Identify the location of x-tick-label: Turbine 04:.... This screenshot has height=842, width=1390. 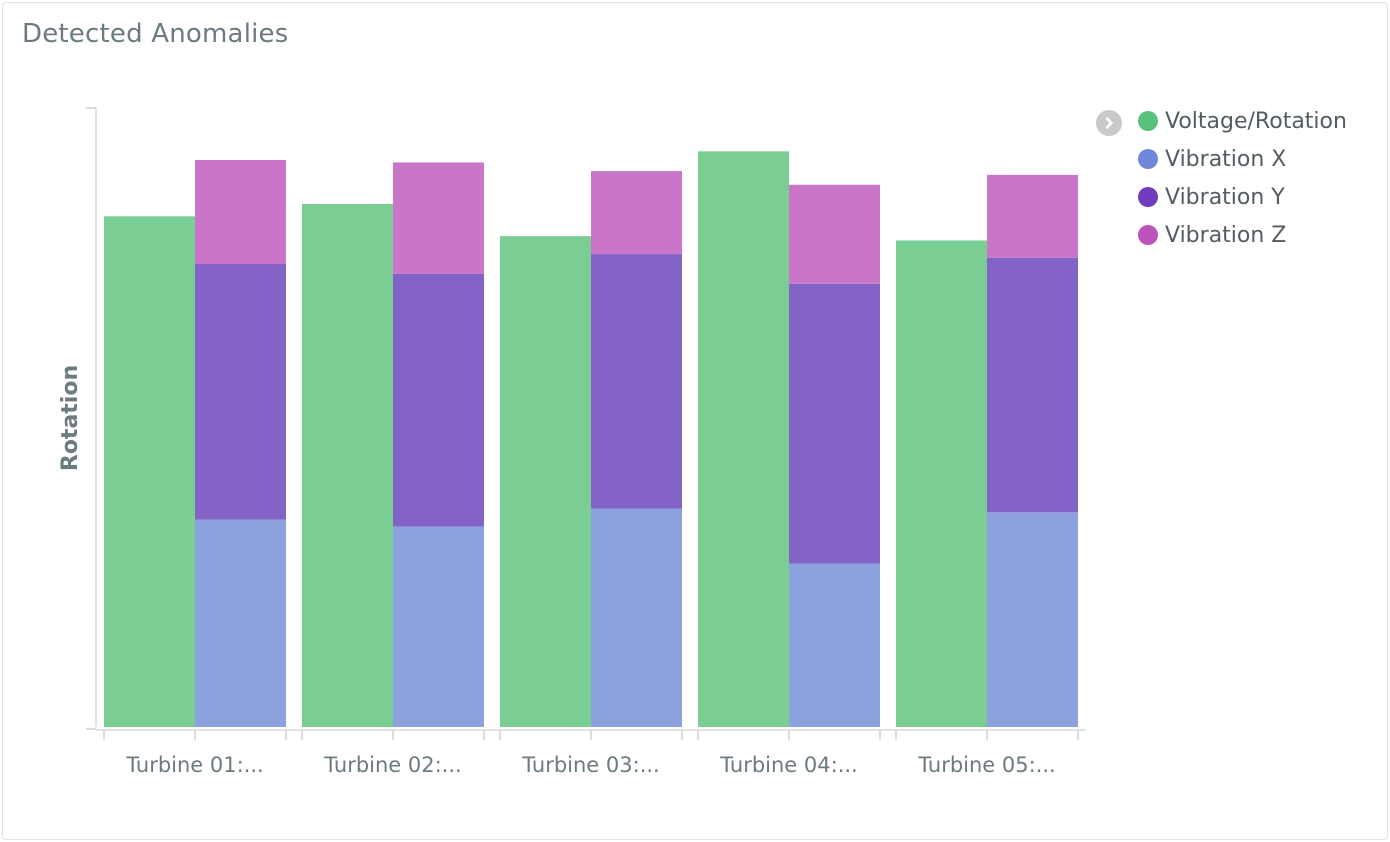
(788, 765).